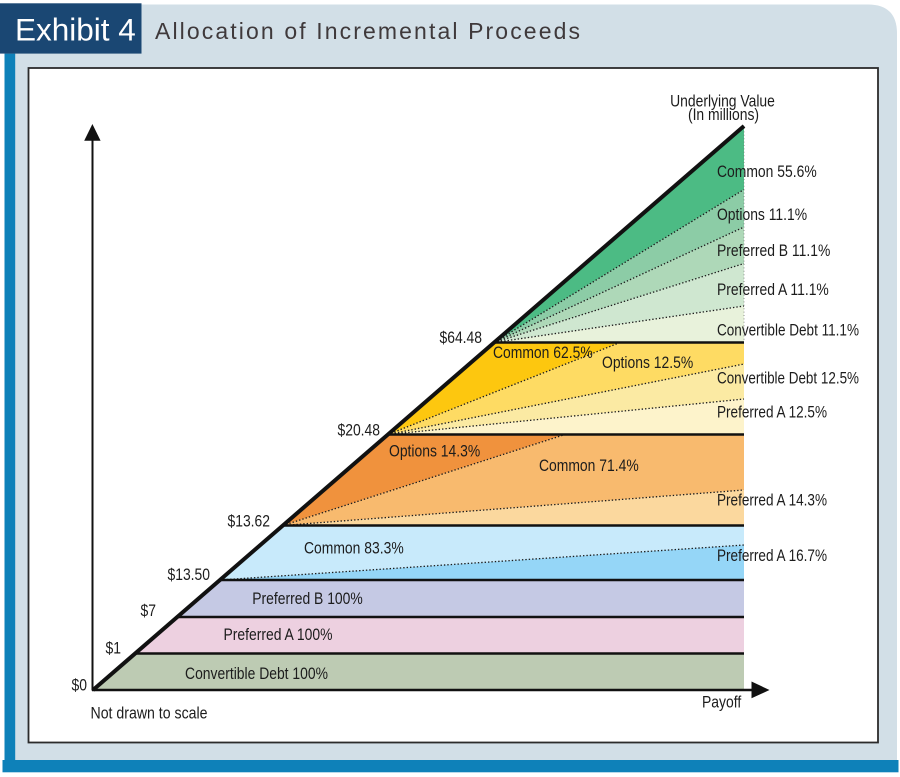 The width and height of the screenshot is (900, 777). What do you see at coordinates (434, 452) in the screenshot?
I see `svg-text: Options 14.3%` at bounding box center [434, 452].